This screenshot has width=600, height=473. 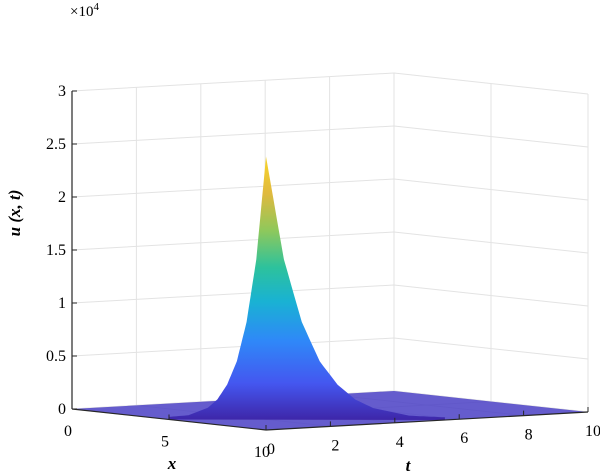 I want to click on t-tick-label: 10, so click(x=592, y=431).